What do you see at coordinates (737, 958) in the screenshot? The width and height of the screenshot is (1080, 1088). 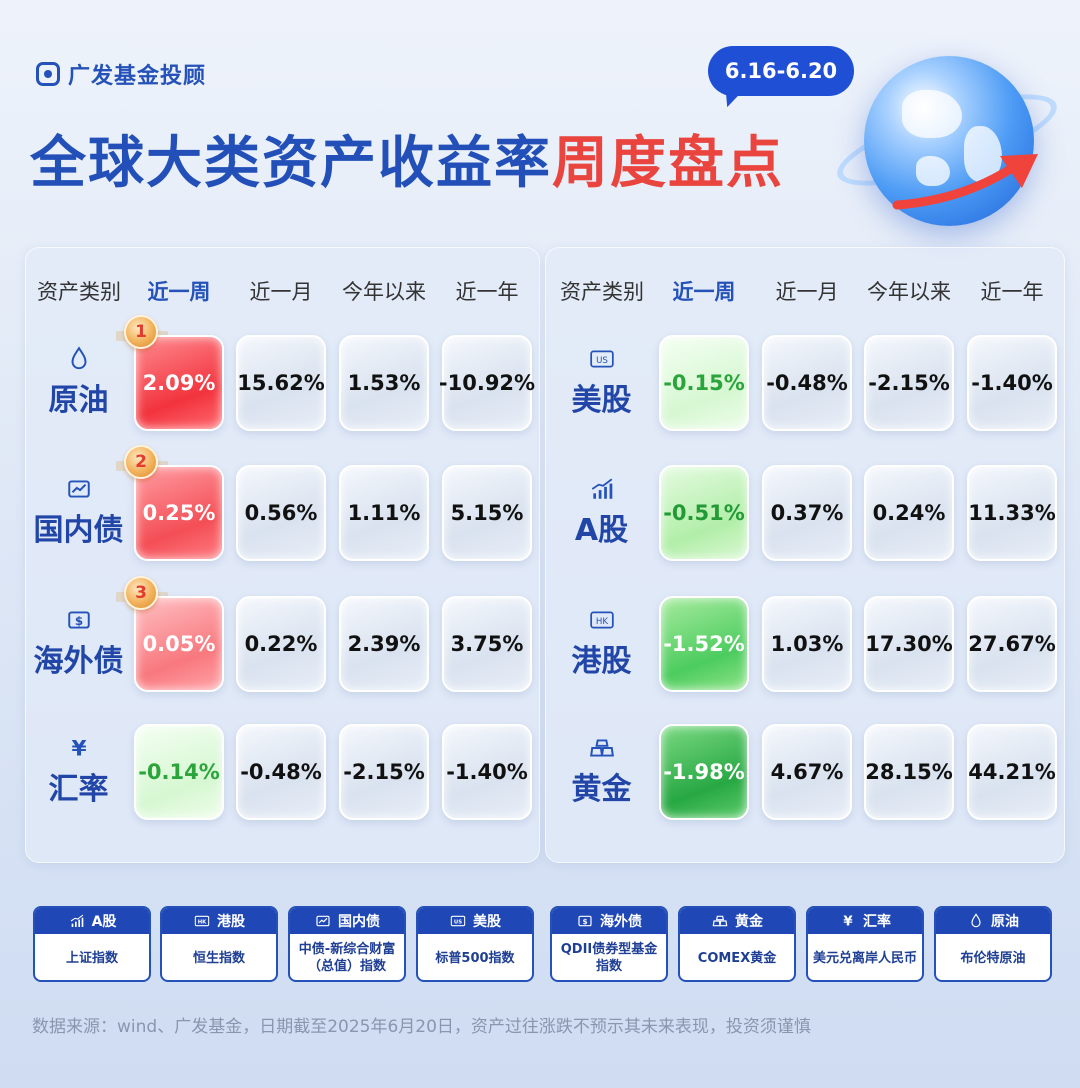 I see `legend-description: COMEX黄金` at bounding box center [737, 958].